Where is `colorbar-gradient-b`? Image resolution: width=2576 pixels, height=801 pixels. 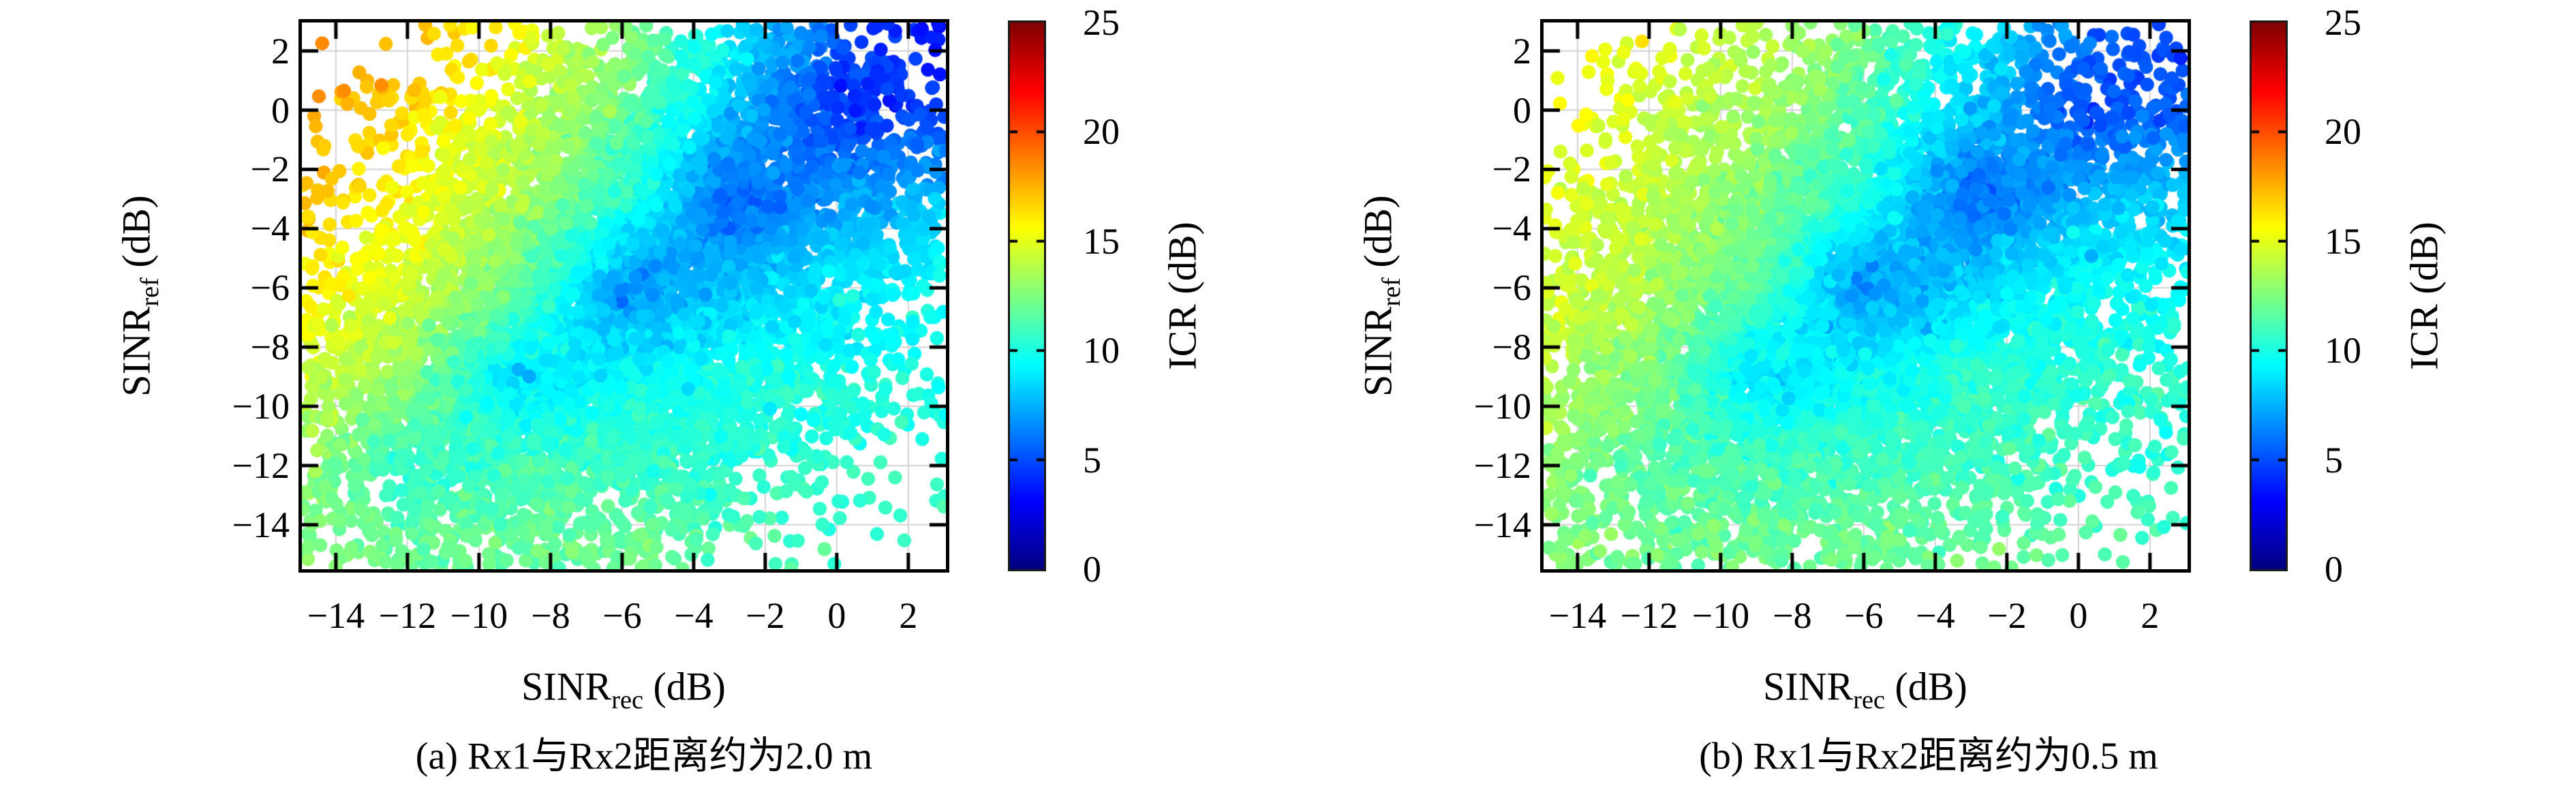 colorbar-gradient-b is located at coordinates (2269, 295).